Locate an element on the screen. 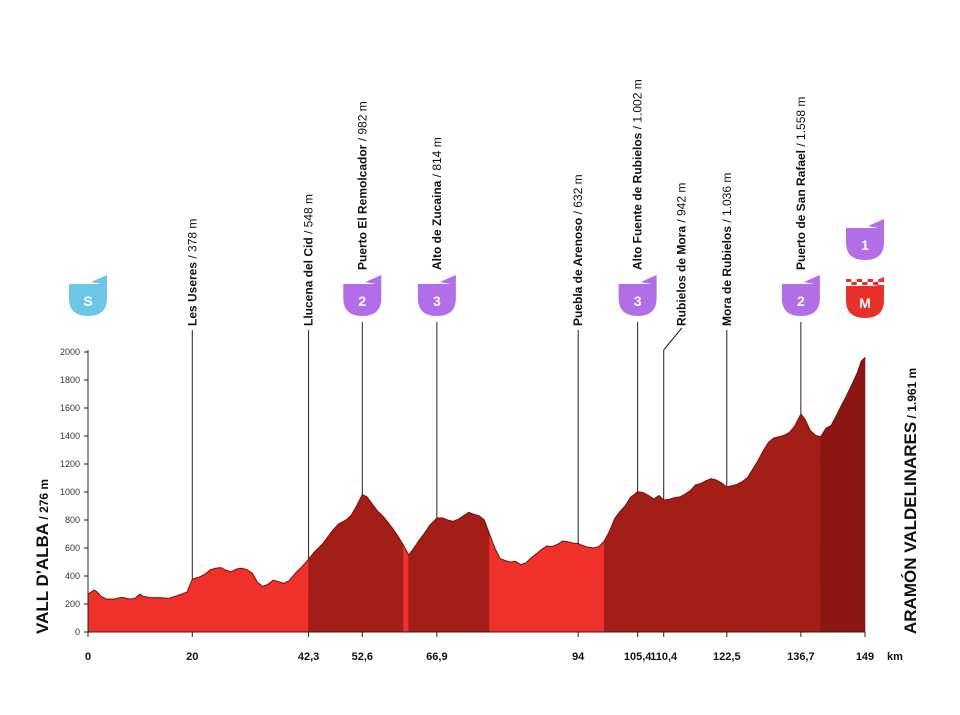 This screenshot has height=715, width=960. point-label: Puerto El Remolcador / 982 m is located at coordinates (362, 185).